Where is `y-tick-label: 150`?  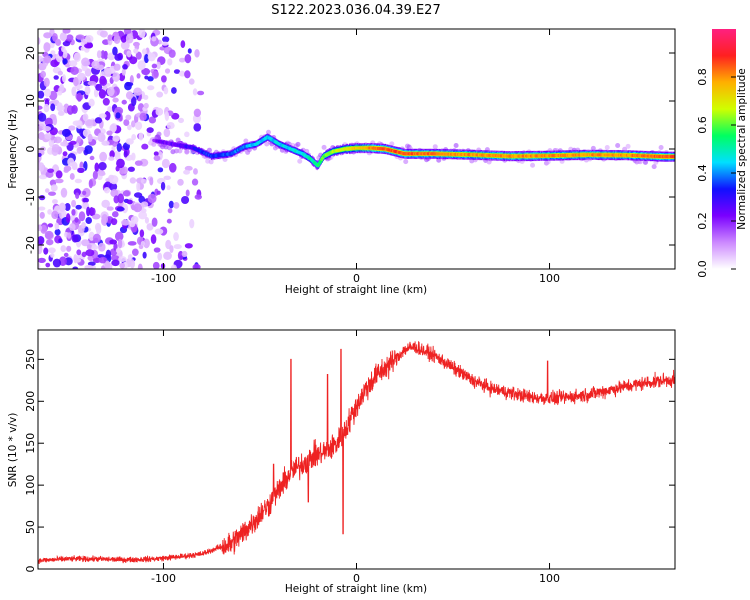
y-tick-label: 150 is located at coordinates (30, 443).